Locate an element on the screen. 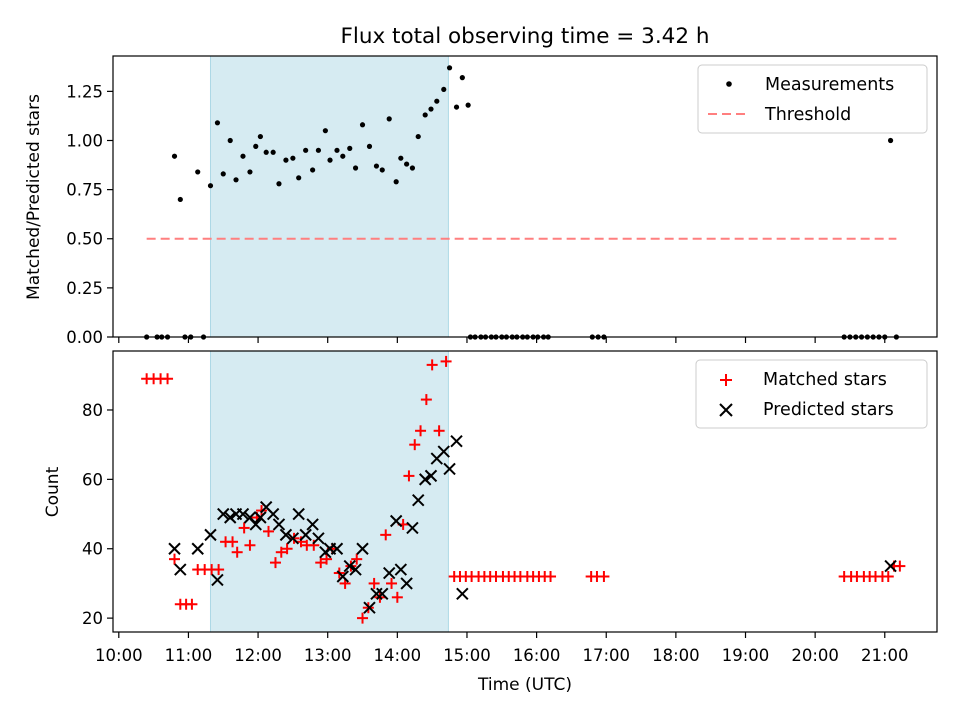 The height and width of the screenshot is (720, 960). bottom-legend-box is located at coordinates (811, 394).